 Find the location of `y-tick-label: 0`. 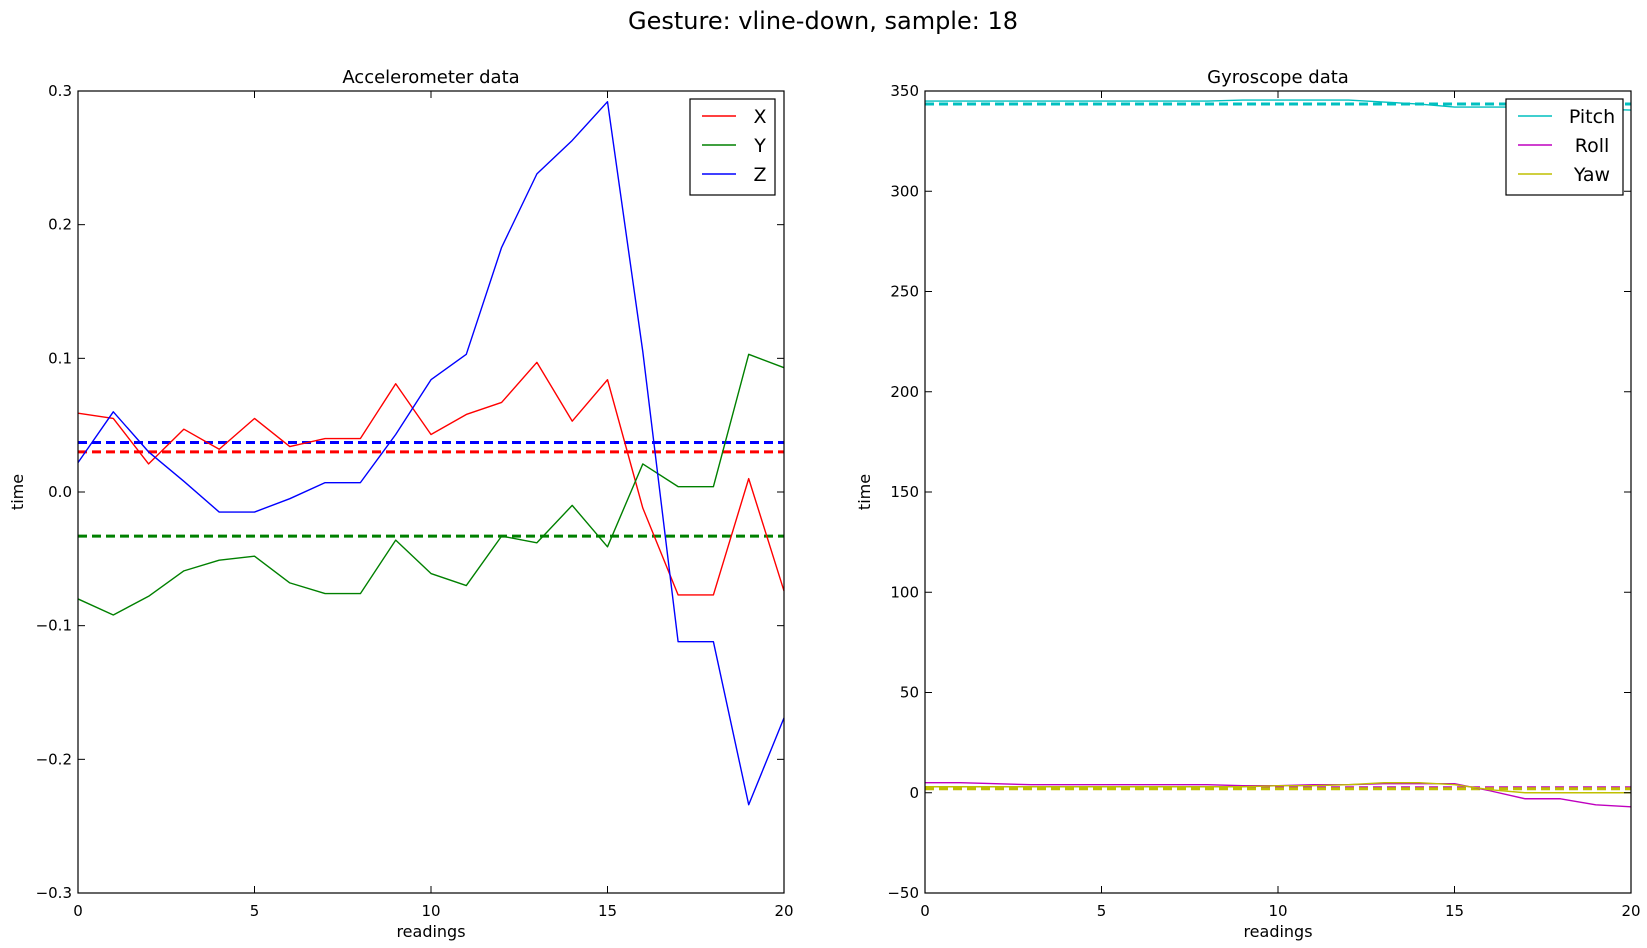

y-tick-label: 0 is located at coordinates (914, 793).